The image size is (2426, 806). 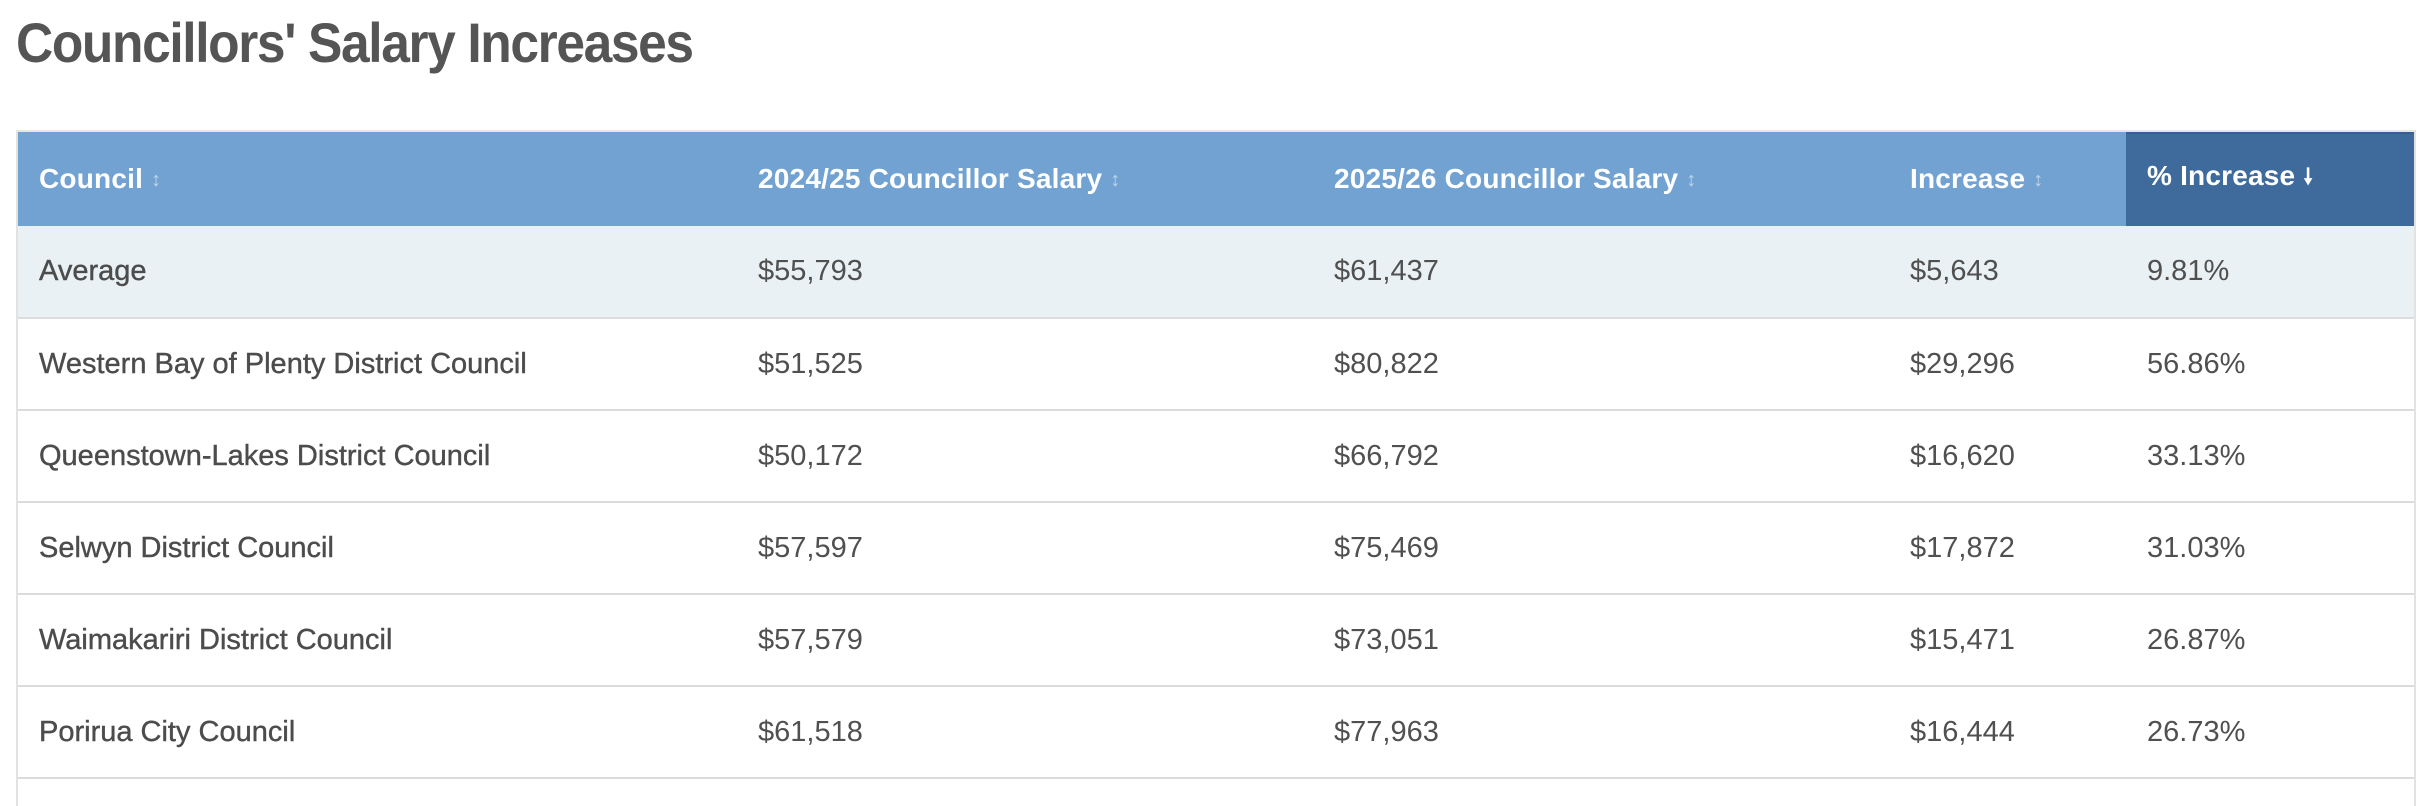 I want to click on council-name: Western Bay of Plenty District Council, so click(x=377, y=364).